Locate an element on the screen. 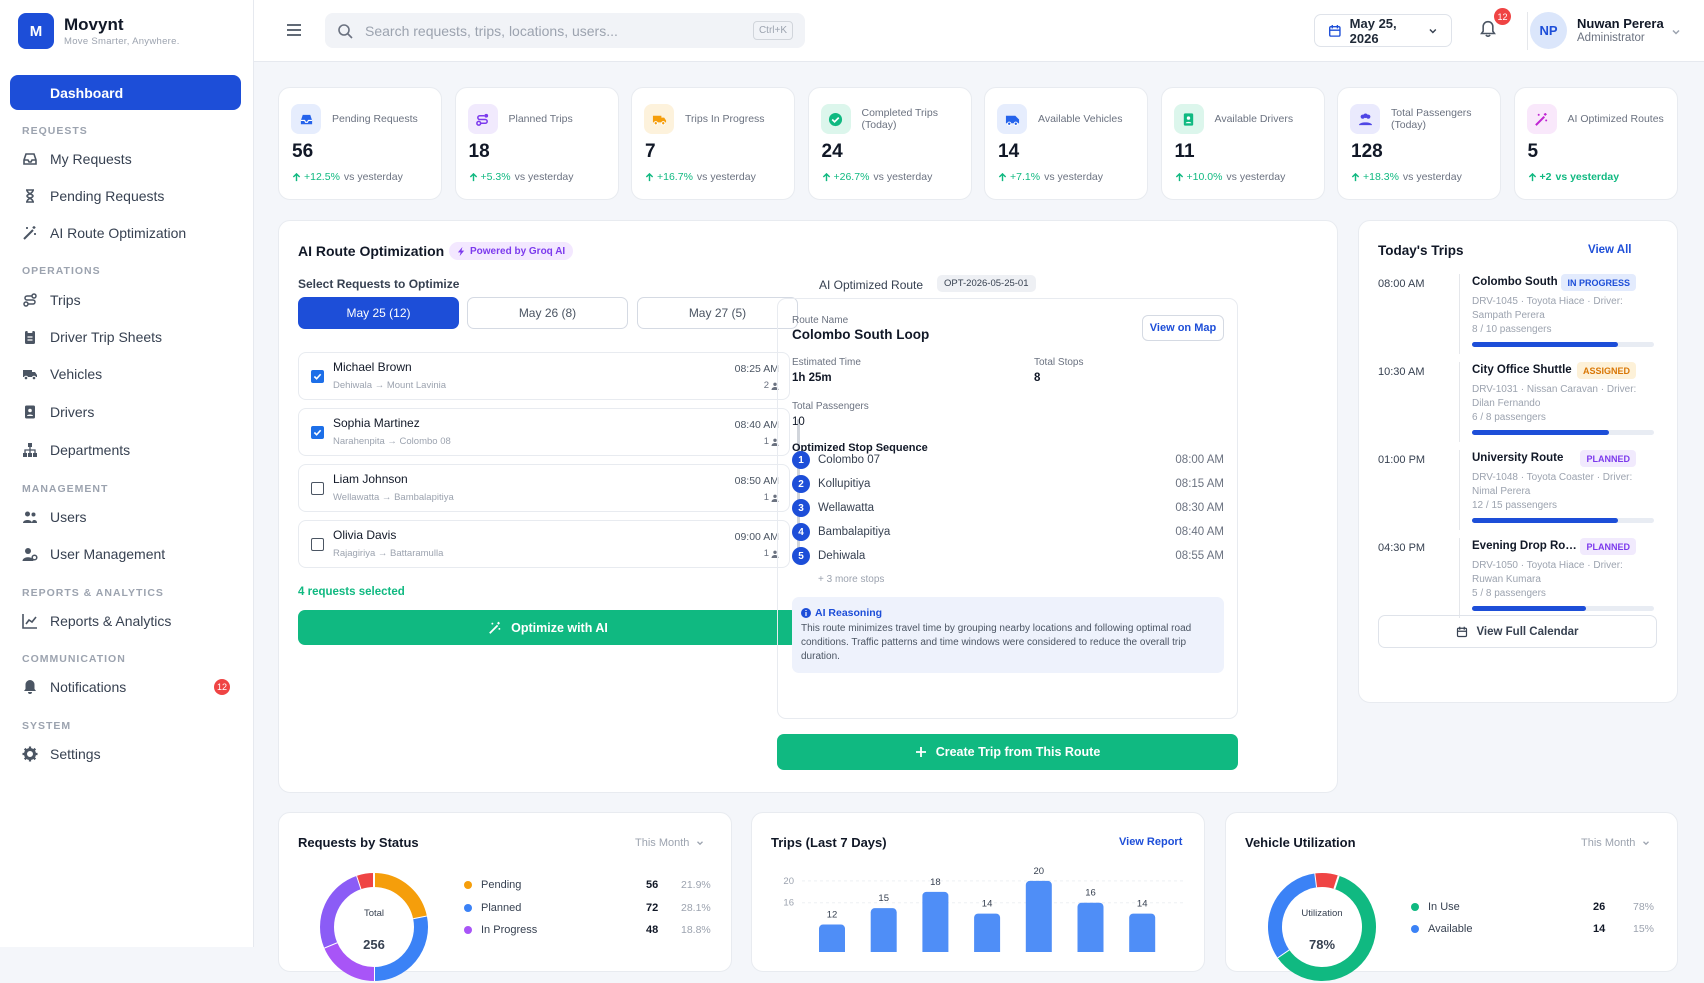  utilization-donut-chart is located at coordinates (1322, 927).